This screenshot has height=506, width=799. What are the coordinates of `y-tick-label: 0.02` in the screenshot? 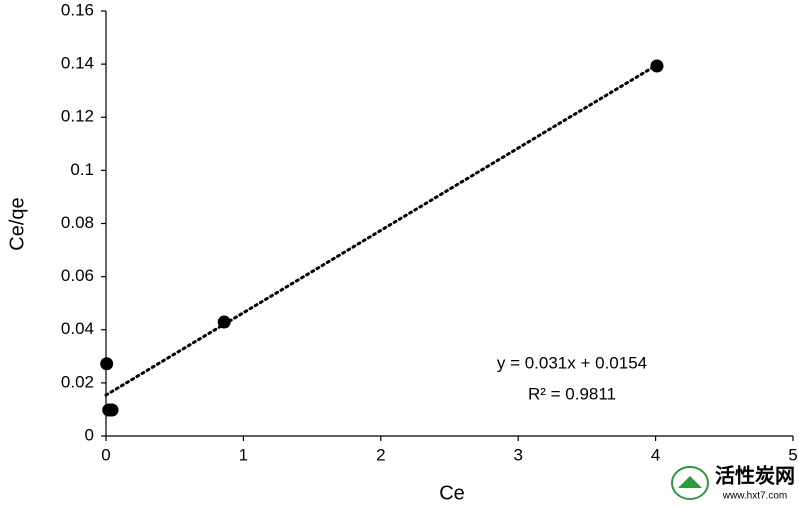 It's located at (77, 381).